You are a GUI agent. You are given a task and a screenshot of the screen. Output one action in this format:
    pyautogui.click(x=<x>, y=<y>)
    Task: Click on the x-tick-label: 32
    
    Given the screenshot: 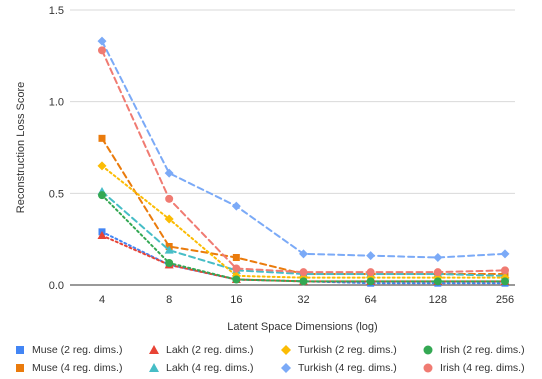 What is the action you would take?
    pyautogui.click(x=303, y=300)
    